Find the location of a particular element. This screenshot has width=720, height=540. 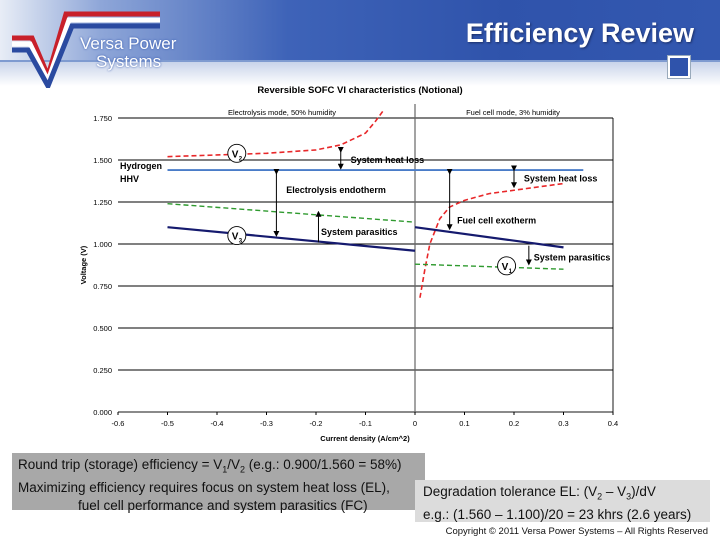

x-tick-label: 0.3 is located at coordinates (563, 423).